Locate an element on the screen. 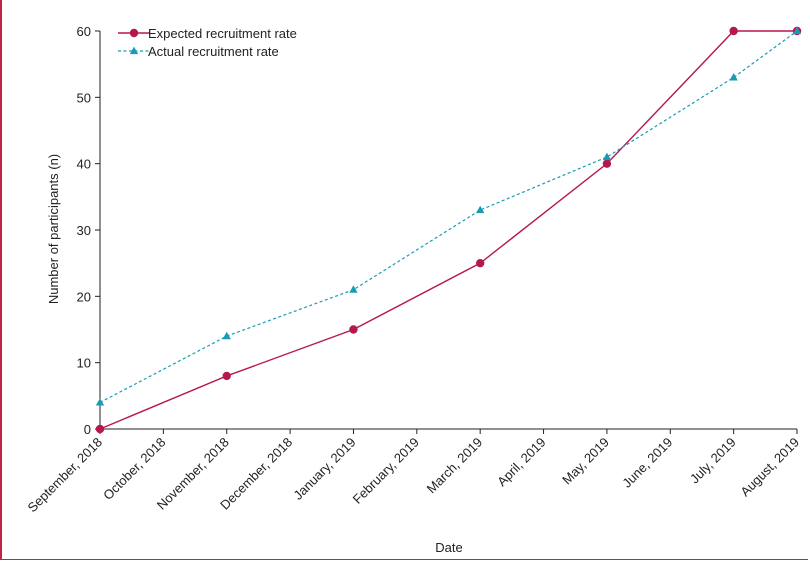  x-tick-label: August, 2019 is located at coordinates (769, 467).